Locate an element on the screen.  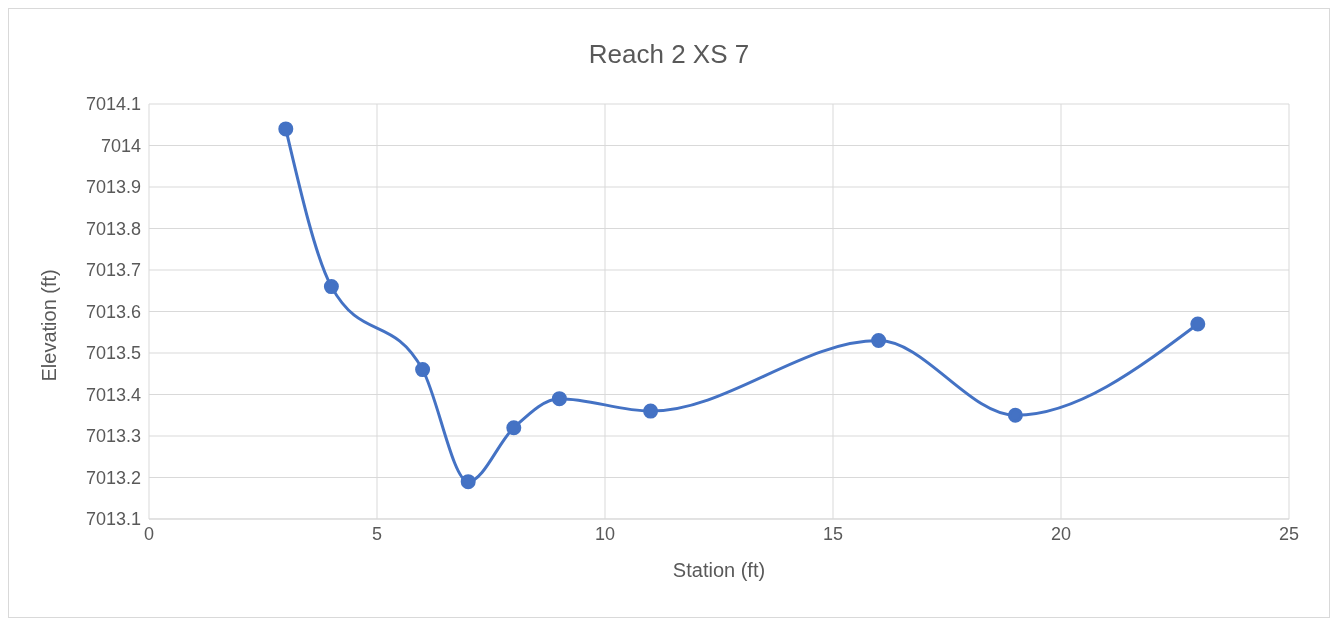
y-tick-label: 7013.5 is located at coordinates (113, 353).